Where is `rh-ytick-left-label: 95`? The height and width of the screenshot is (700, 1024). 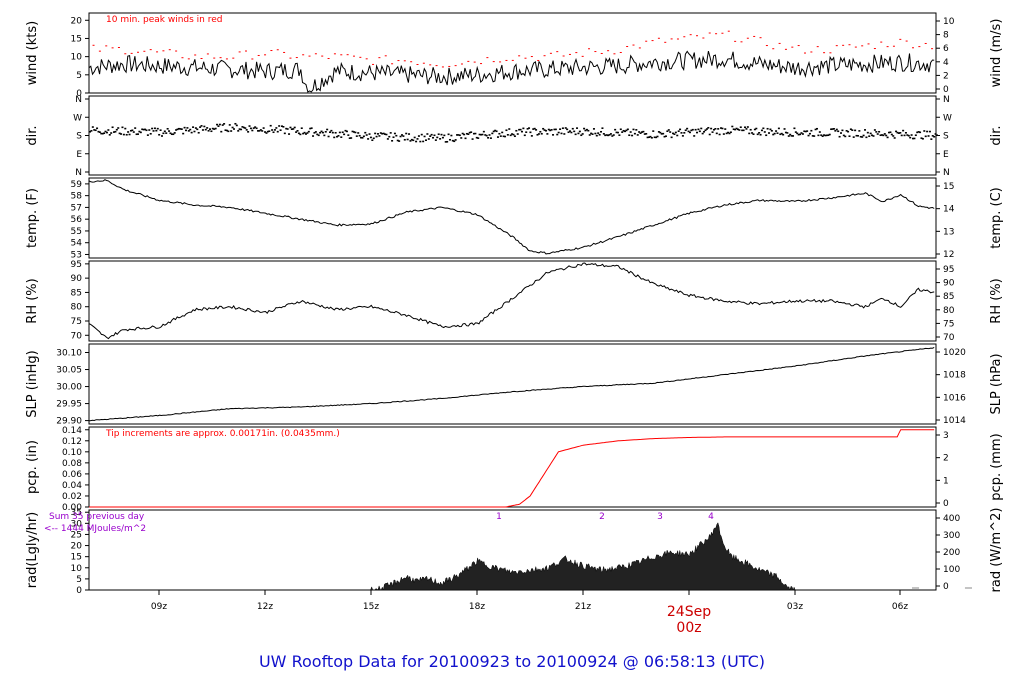 rh-ytick-left-label: 95 is located at coordinates (76, 265).